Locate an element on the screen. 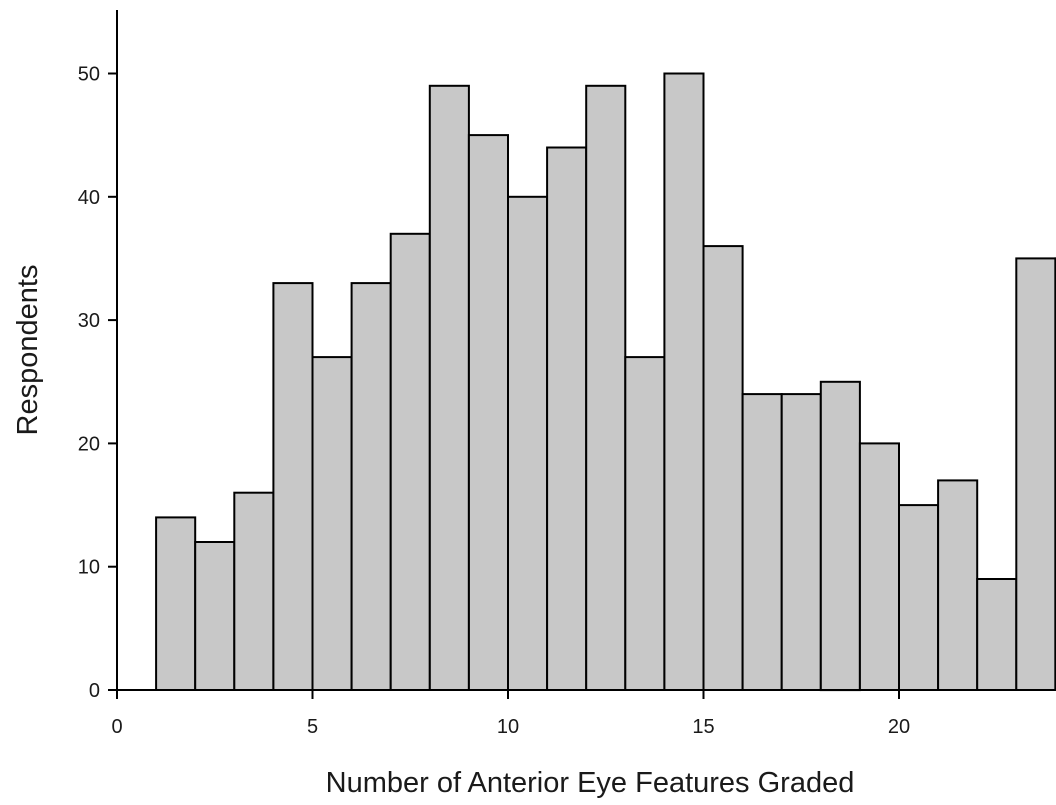 The height and width of the screenshot is (805, 1056). y-tick-label-40: 40 is located at coordinates (89, 198).